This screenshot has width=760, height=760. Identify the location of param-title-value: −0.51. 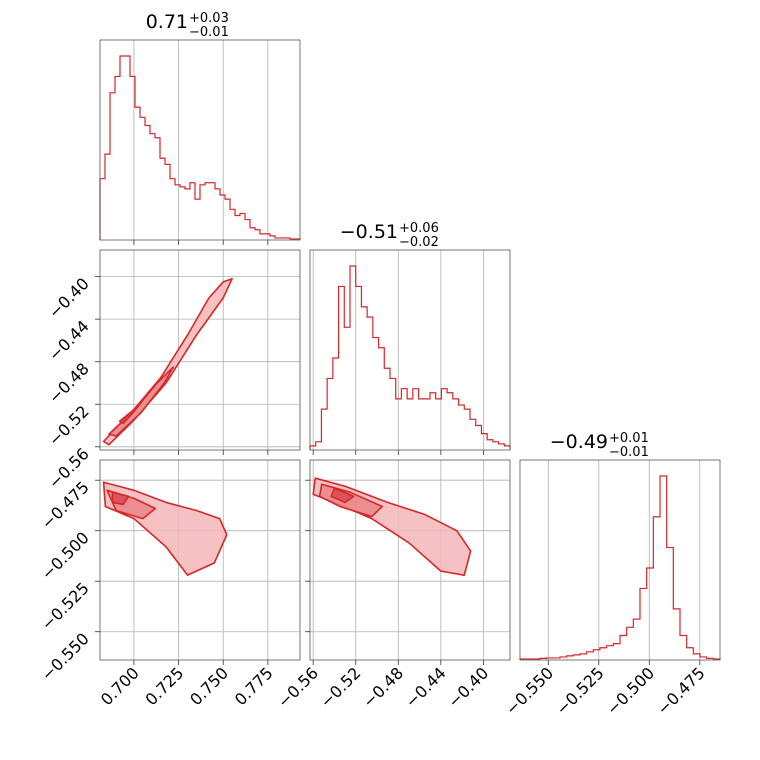
(369, 232).